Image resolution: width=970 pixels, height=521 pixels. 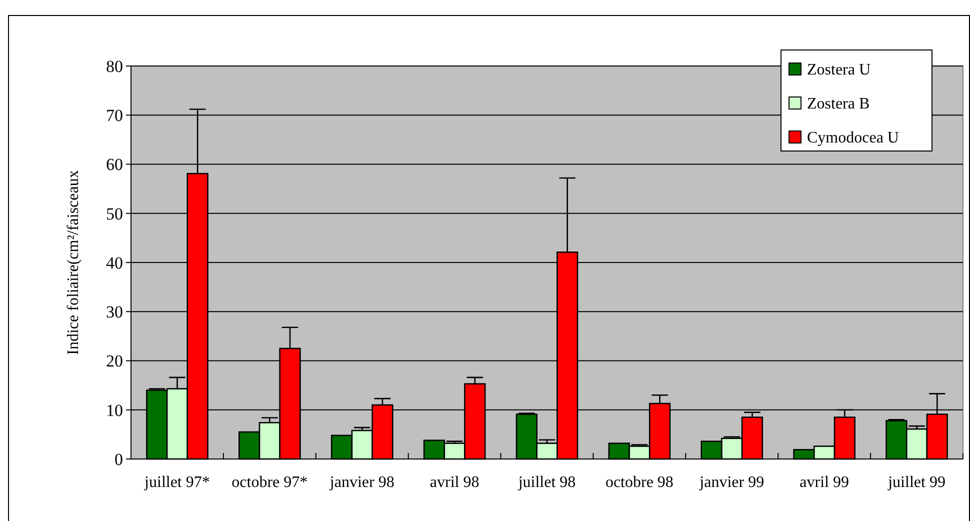 I want to click on x-tick-label: avril 99, so click(x=824, y=482).